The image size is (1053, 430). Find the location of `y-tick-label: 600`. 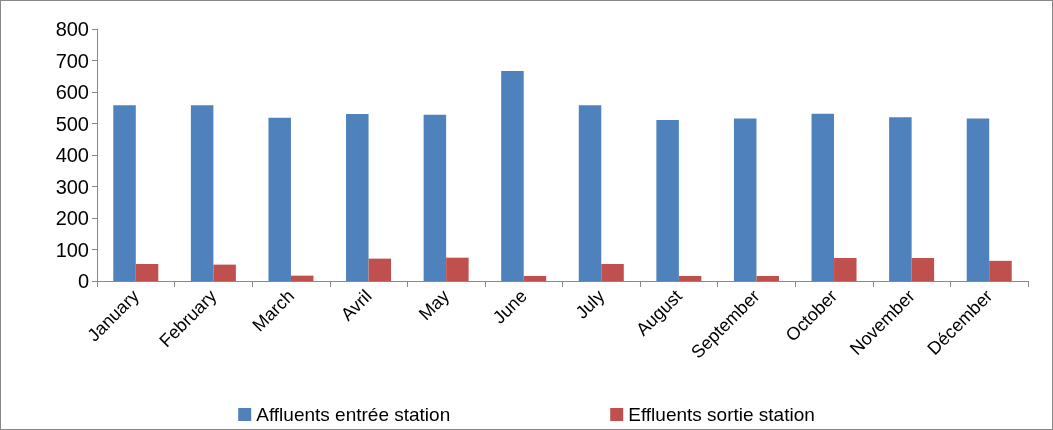

y-tick-label: 600 is located at coordinates (72, 92).